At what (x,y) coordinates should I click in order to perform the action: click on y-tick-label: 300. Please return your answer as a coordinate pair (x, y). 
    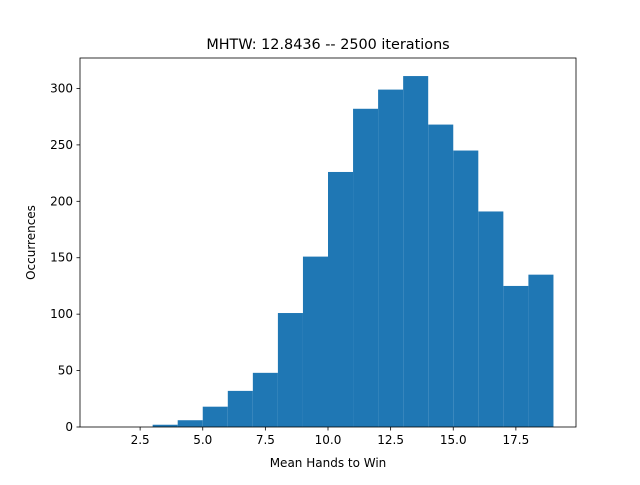
    Looking at the image, I should click on (61, 88).